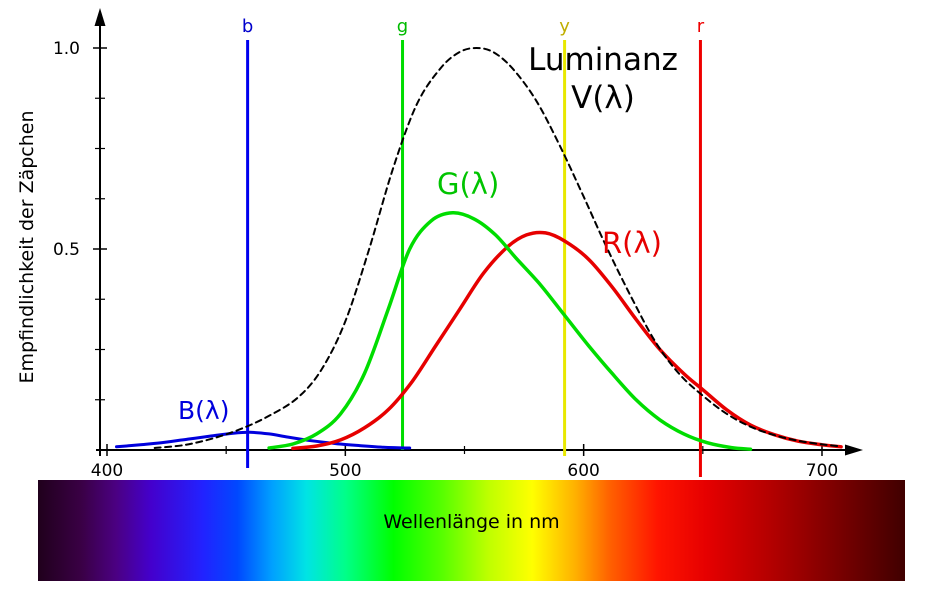 Image resolution: width=942 pixels, height=594 pixels. I want to click on green-curve-label: G(λ), so click(468, 184).